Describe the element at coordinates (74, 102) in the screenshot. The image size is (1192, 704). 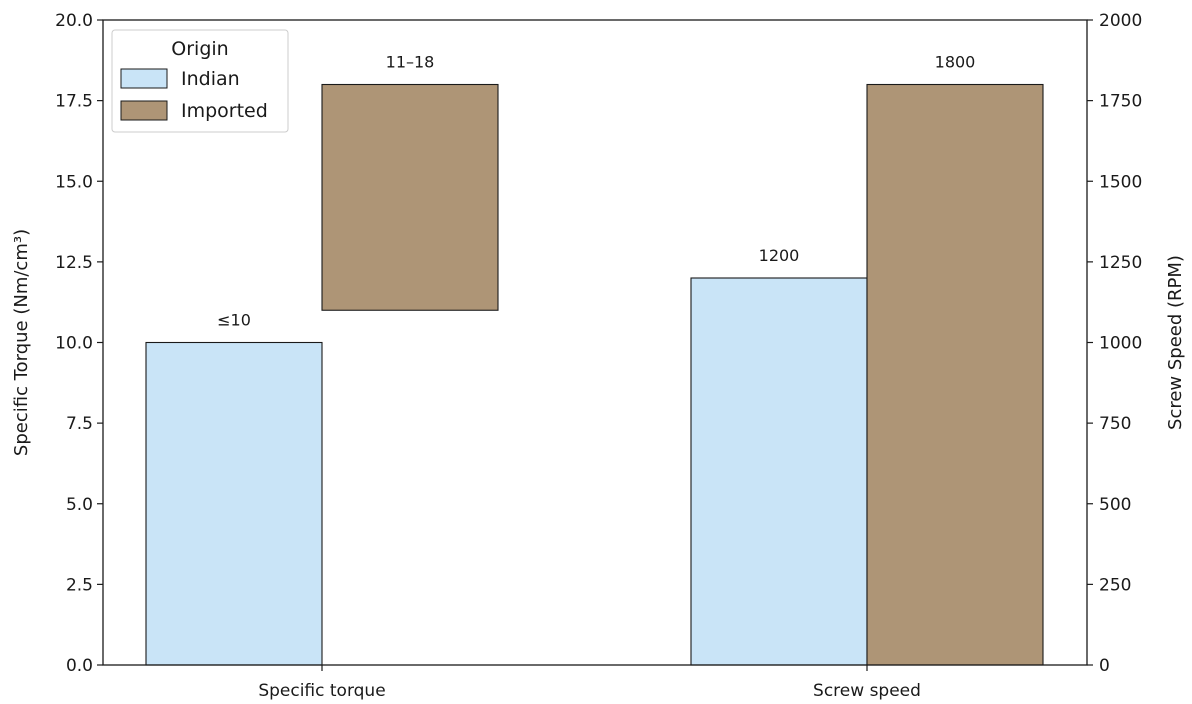
I see `y-tick-label-left: 17.5` at that location.